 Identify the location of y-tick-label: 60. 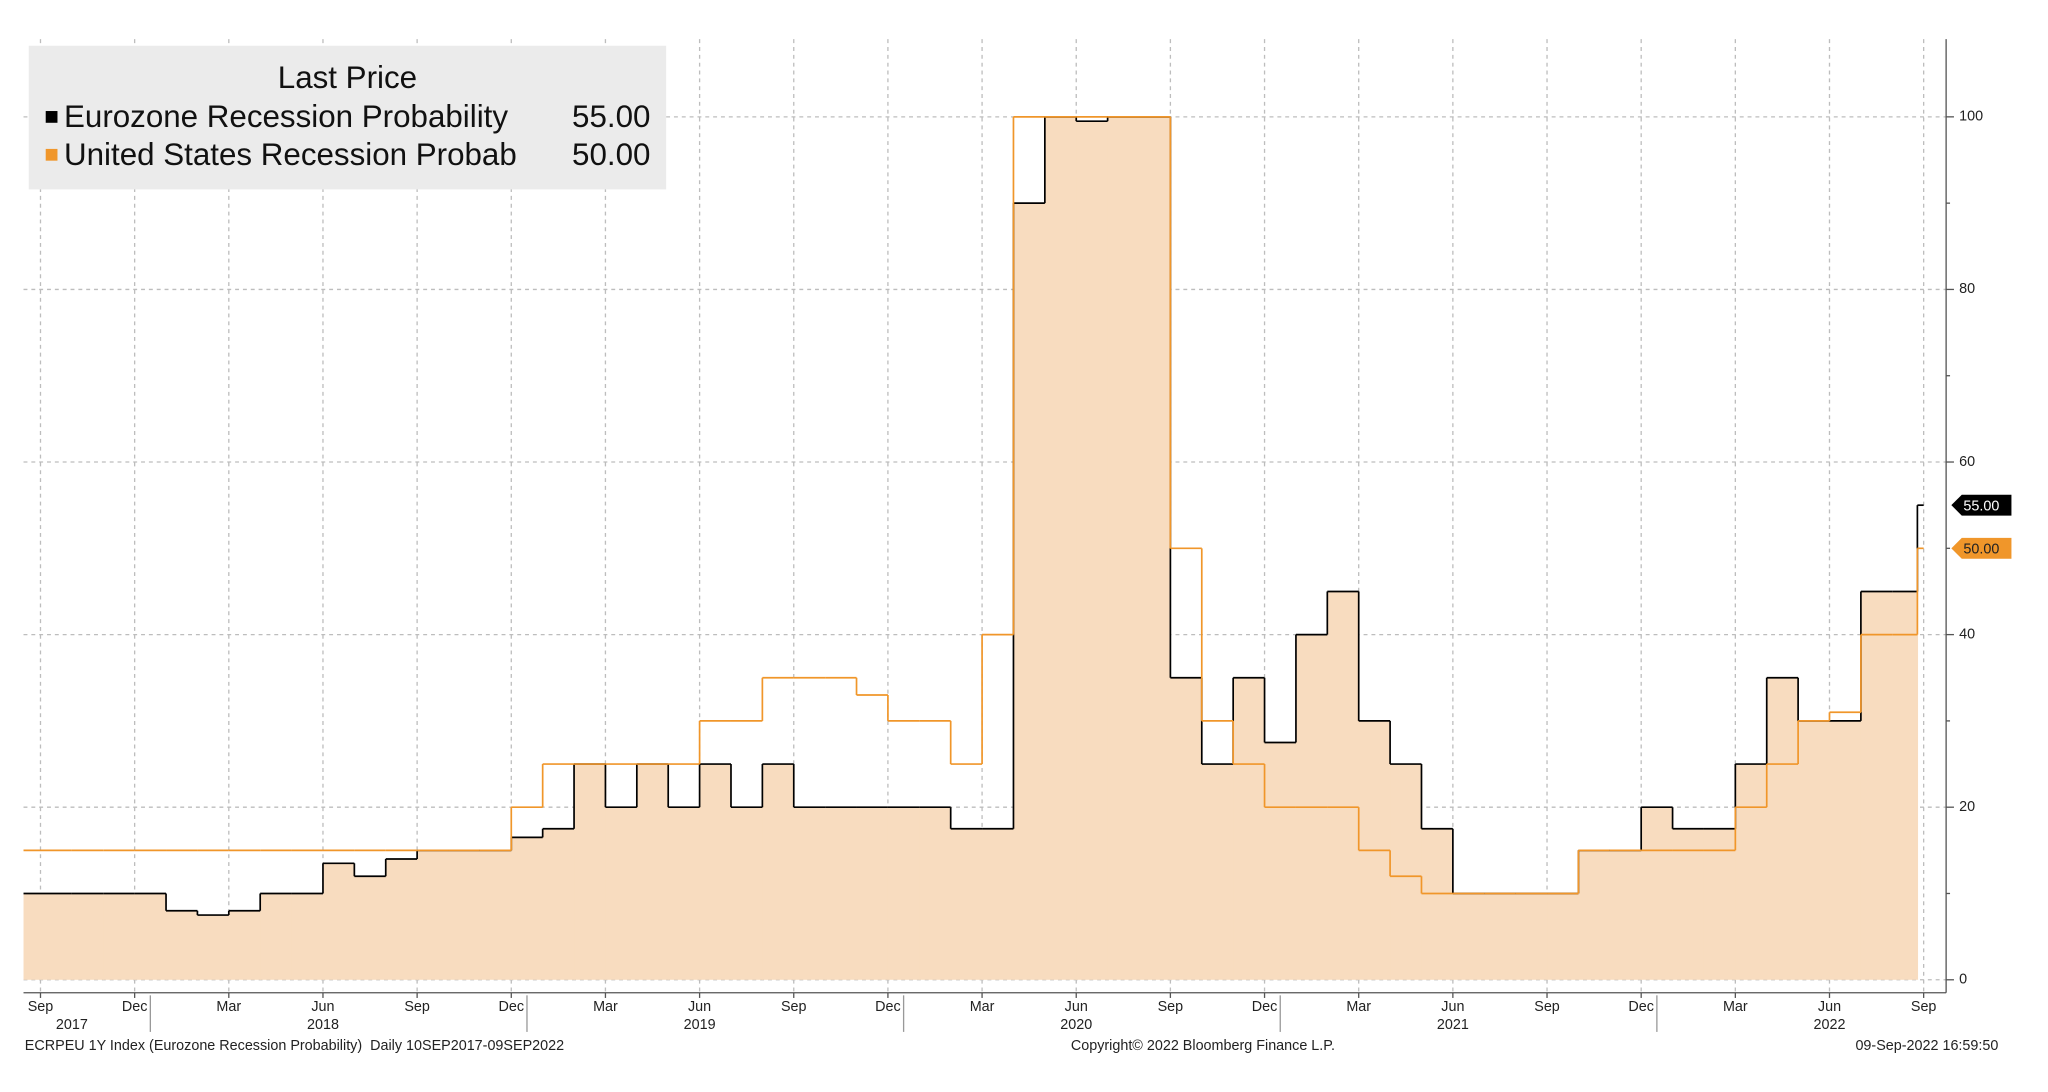
(1967, 462).